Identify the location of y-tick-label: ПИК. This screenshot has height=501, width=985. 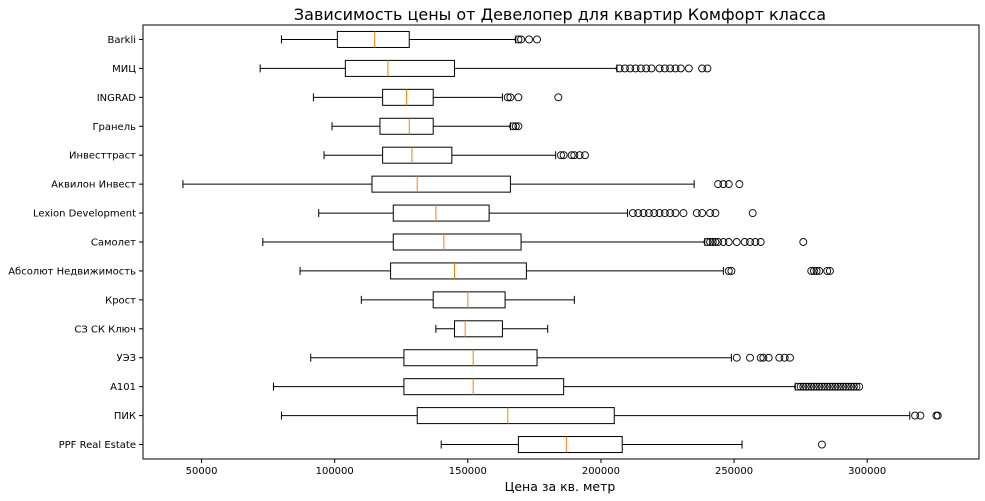
(125, 416).